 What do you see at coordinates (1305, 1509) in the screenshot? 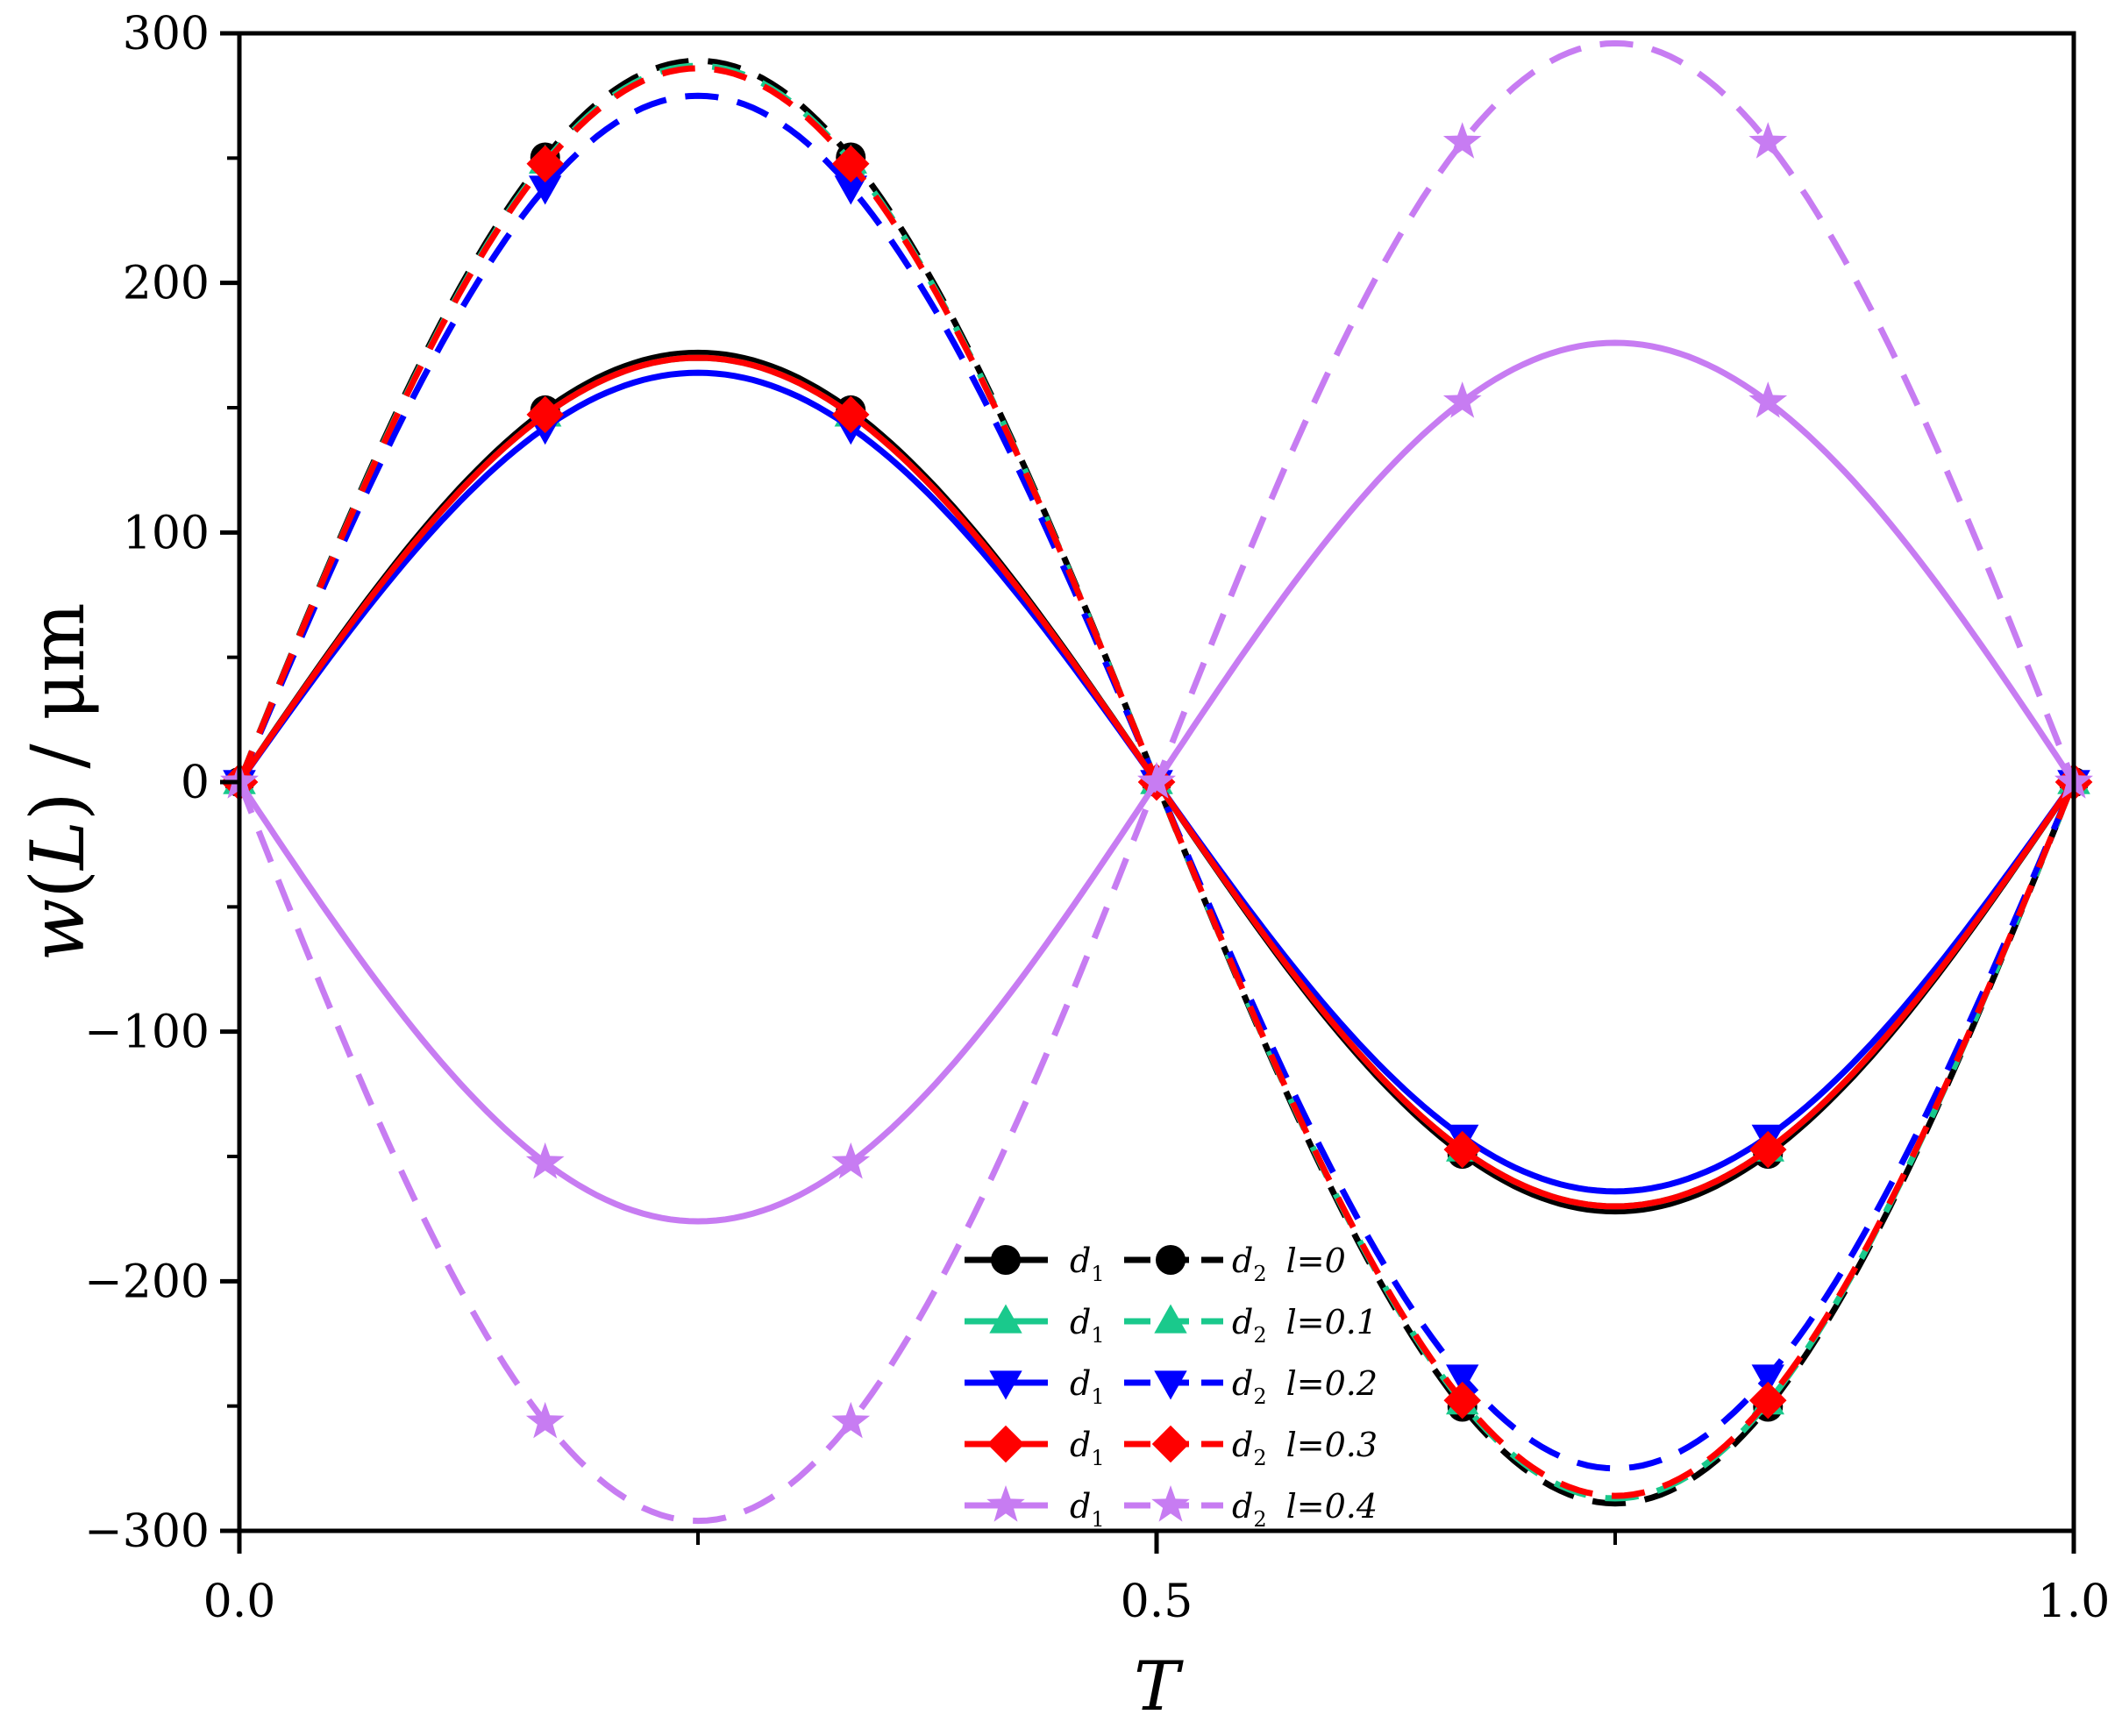
I see `legend-label: d2 l=0.4` at bounding box center [1305, 1509].